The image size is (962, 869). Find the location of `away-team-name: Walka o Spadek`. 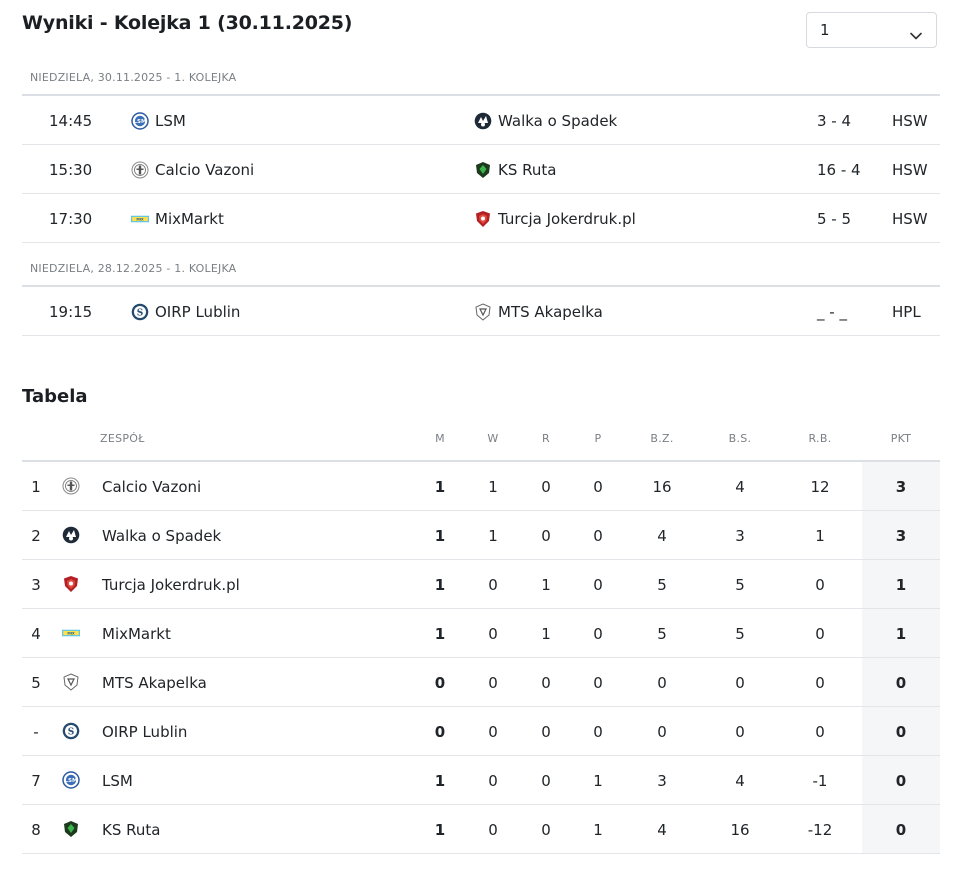

away-team-name: Walka o Spadek is located at coordinates (558, 121).